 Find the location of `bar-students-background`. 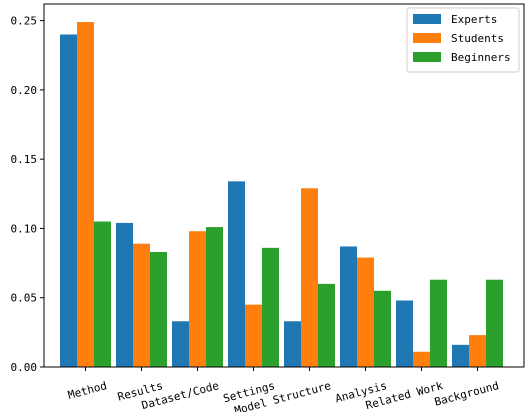

bar-students-background is located at coordinates (477, 351).